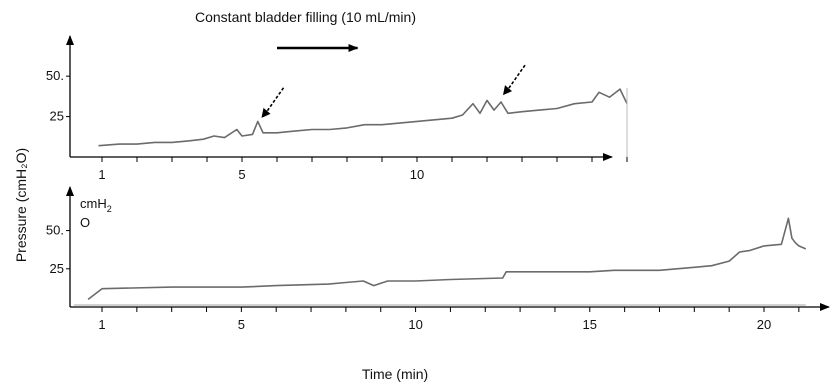 The image size is (831, 386). I want to click on x-tick-label: 20, so click(764, 324).